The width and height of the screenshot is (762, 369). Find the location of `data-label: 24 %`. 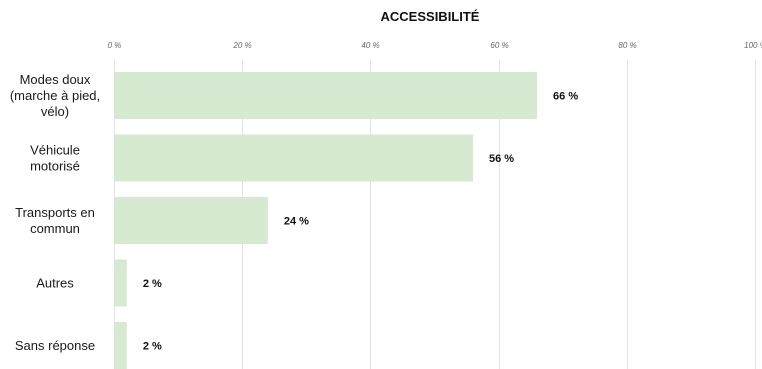

data-label: 24 % is located at coordinates (296, 222).